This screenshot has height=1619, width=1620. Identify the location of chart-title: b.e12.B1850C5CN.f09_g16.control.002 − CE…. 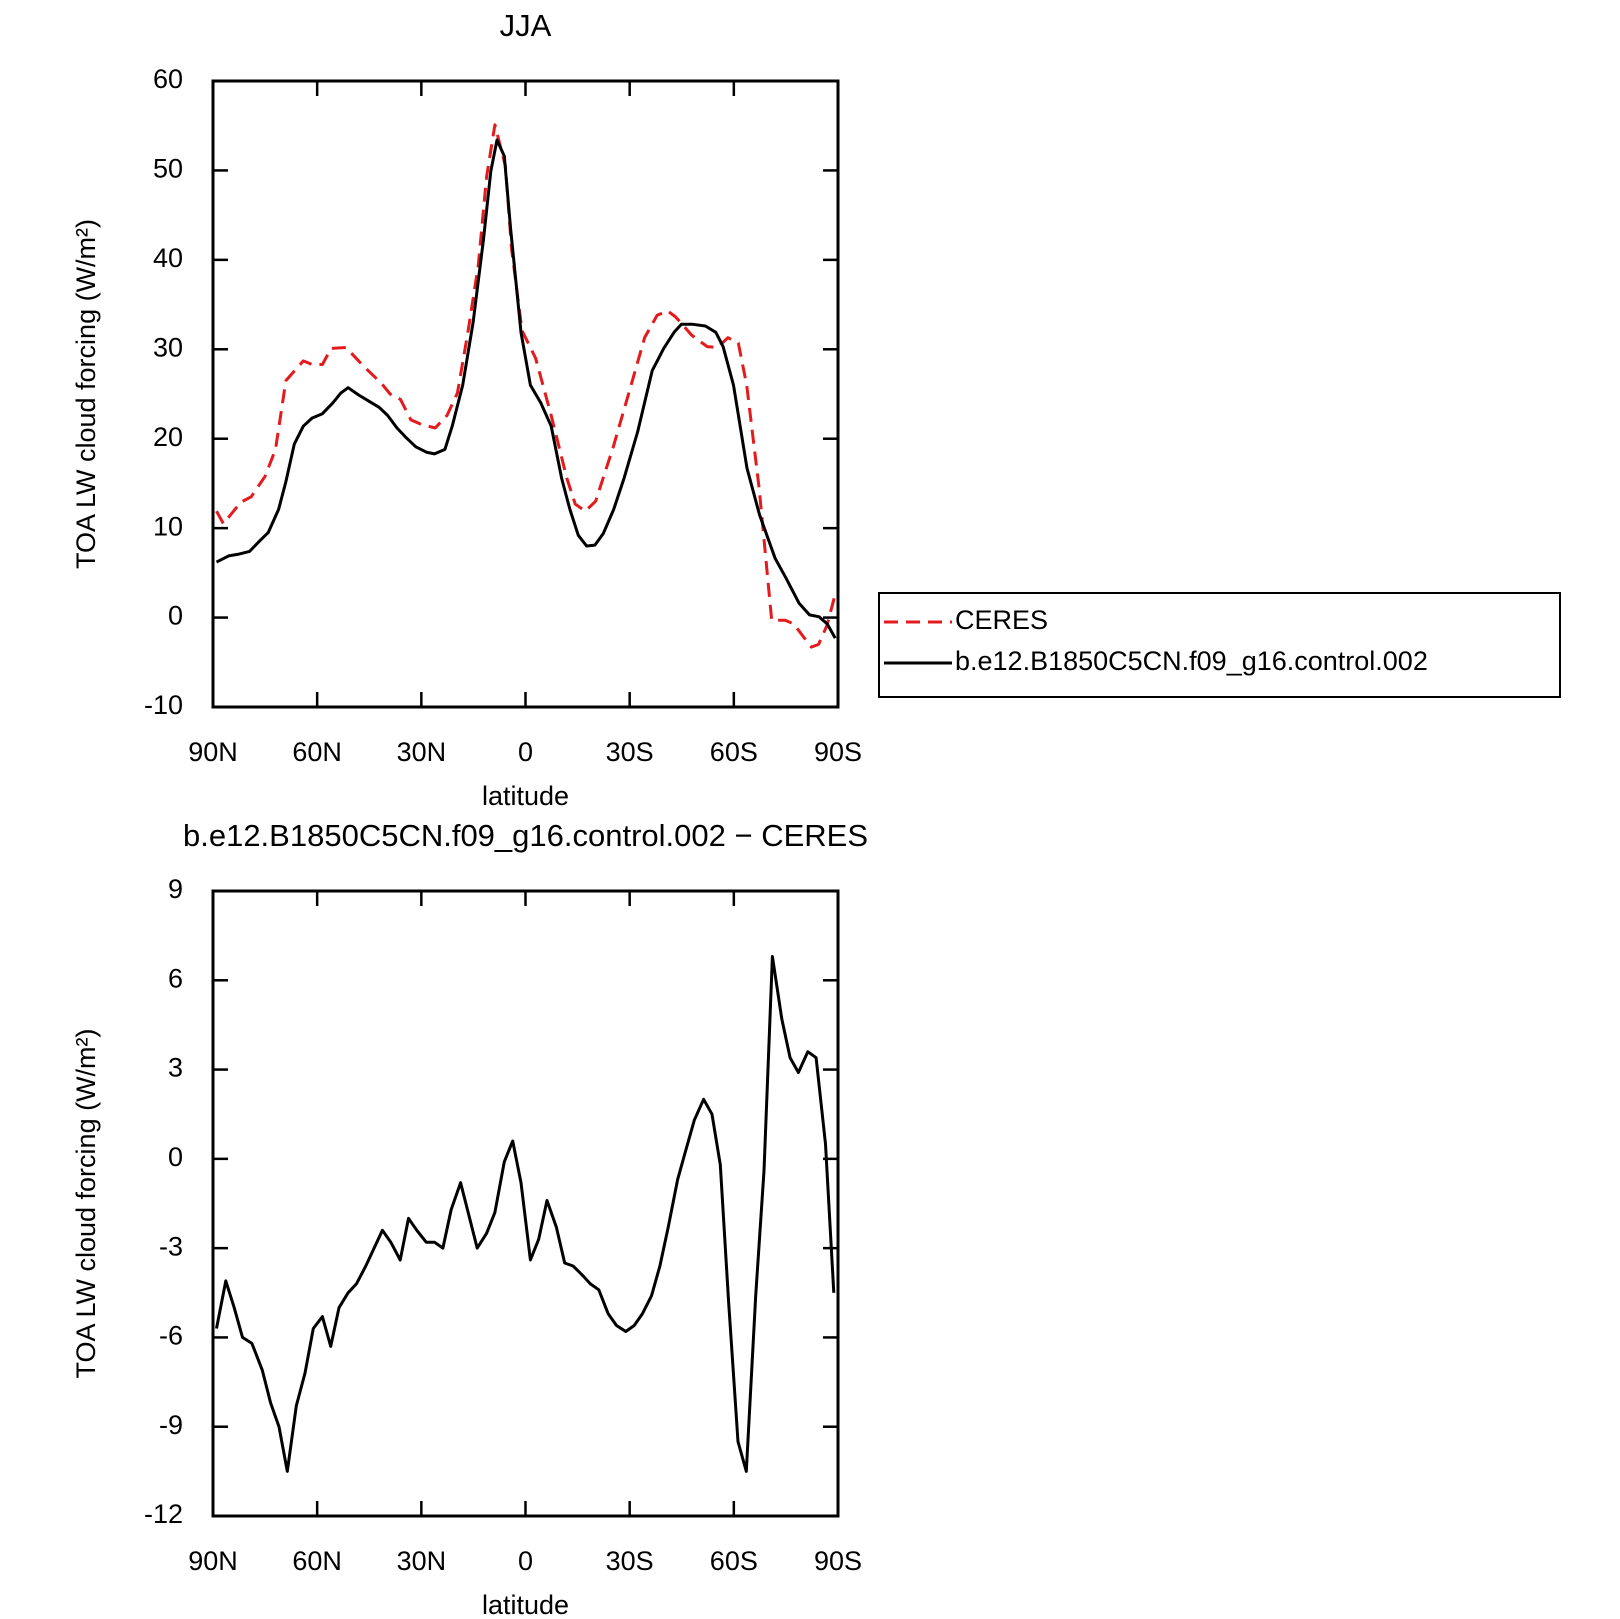
(525, 835).